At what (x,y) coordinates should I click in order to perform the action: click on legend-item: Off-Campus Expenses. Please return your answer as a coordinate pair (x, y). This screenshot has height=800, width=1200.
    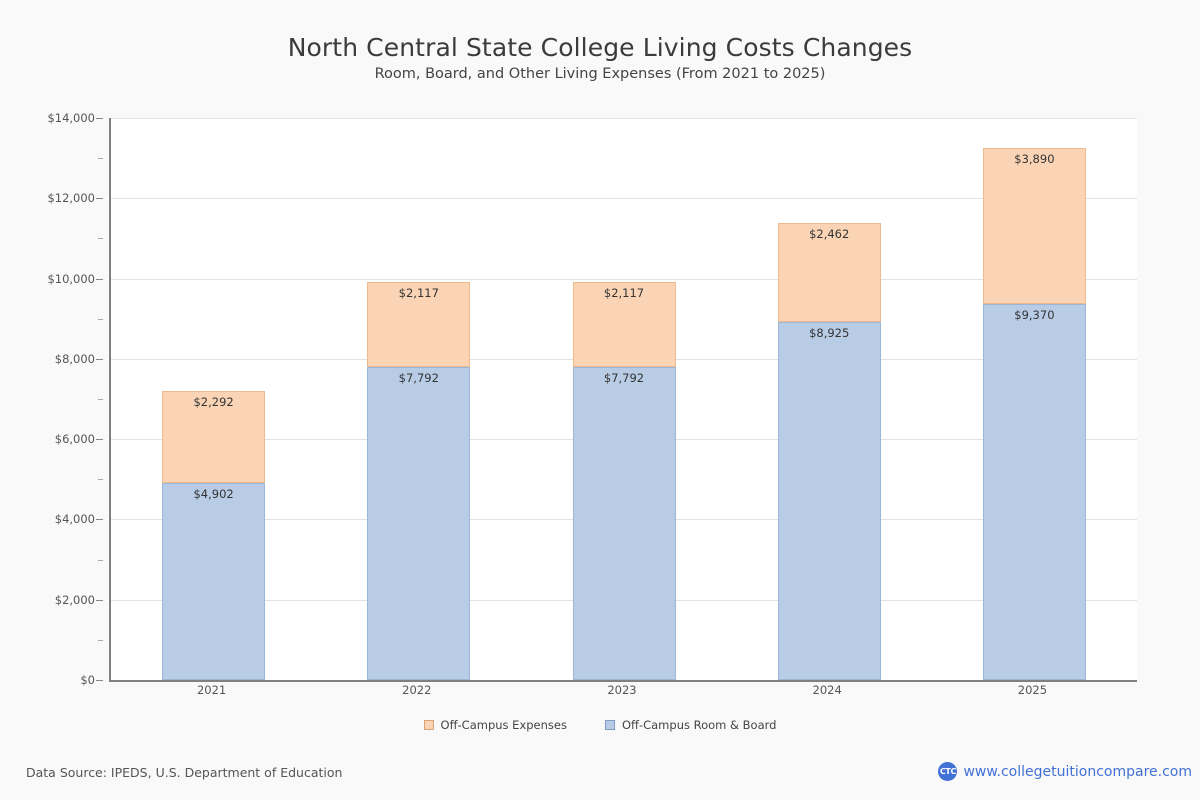
    Looking at the image, I should click on (495, 725).